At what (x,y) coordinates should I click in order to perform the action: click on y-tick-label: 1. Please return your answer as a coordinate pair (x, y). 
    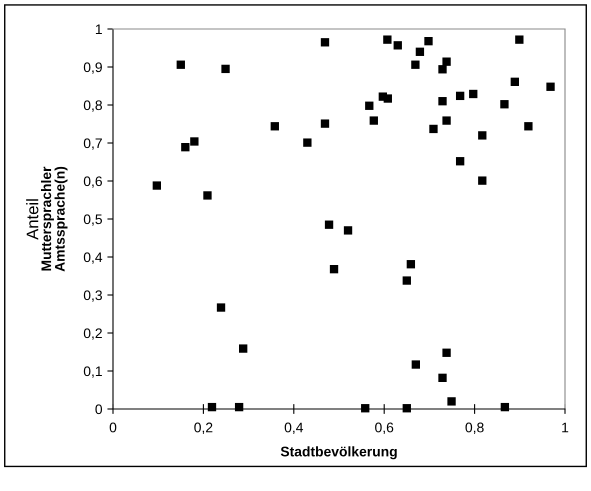
    Looking at the image, I should click on (99, 29).